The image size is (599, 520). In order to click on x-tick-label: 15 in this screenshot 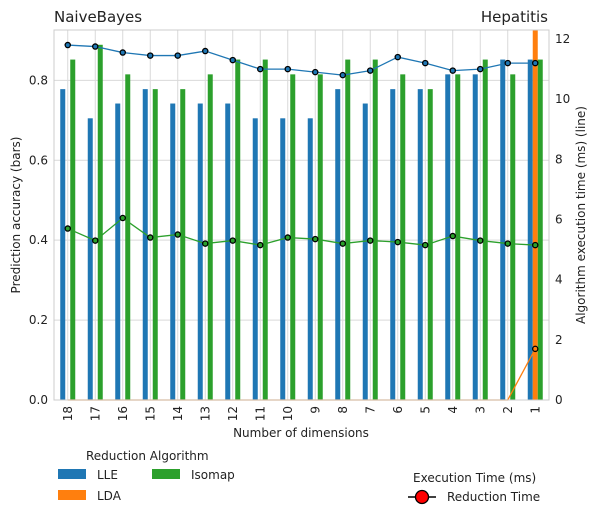, I will do `click(150, 413)`.